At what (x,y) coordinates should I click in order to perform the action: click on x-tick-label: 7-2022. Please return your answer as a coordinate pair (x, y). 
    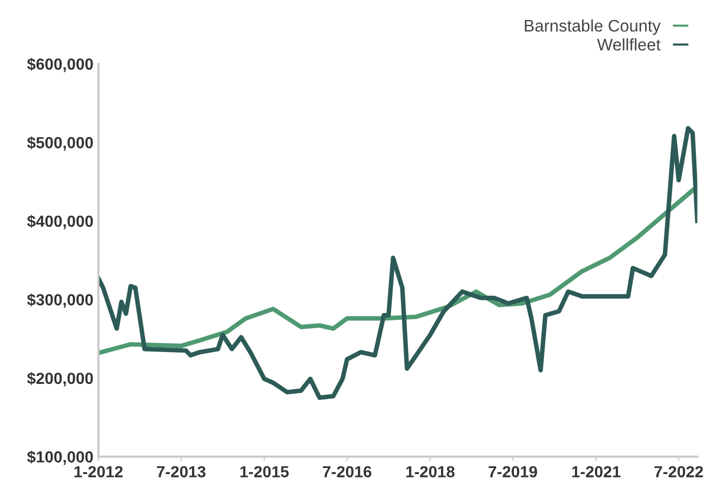
    Looking at the image, I should click on (678, 472).